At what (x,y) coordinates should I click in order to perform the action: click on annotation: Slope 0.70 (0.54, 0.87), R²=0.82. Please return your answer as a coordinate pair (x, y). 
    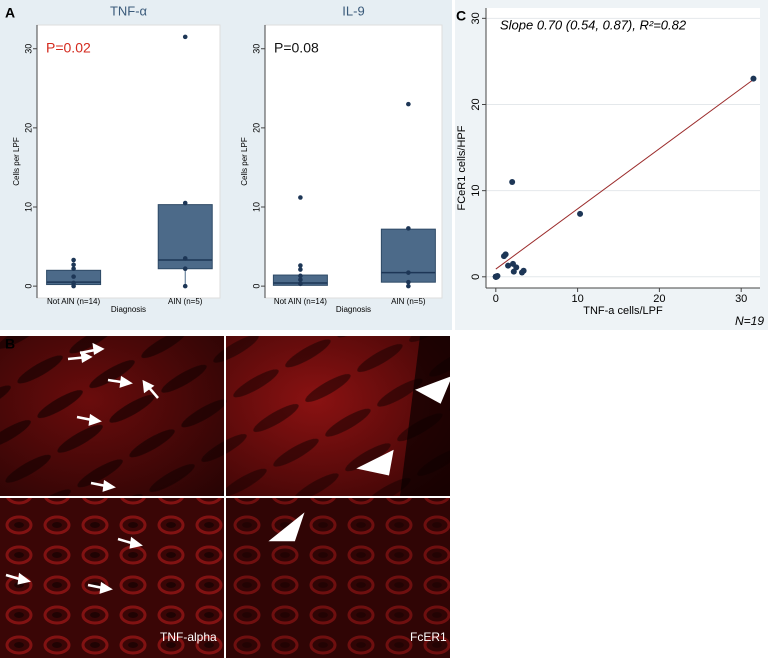
    Looking at the image, I should click on (593, 24).